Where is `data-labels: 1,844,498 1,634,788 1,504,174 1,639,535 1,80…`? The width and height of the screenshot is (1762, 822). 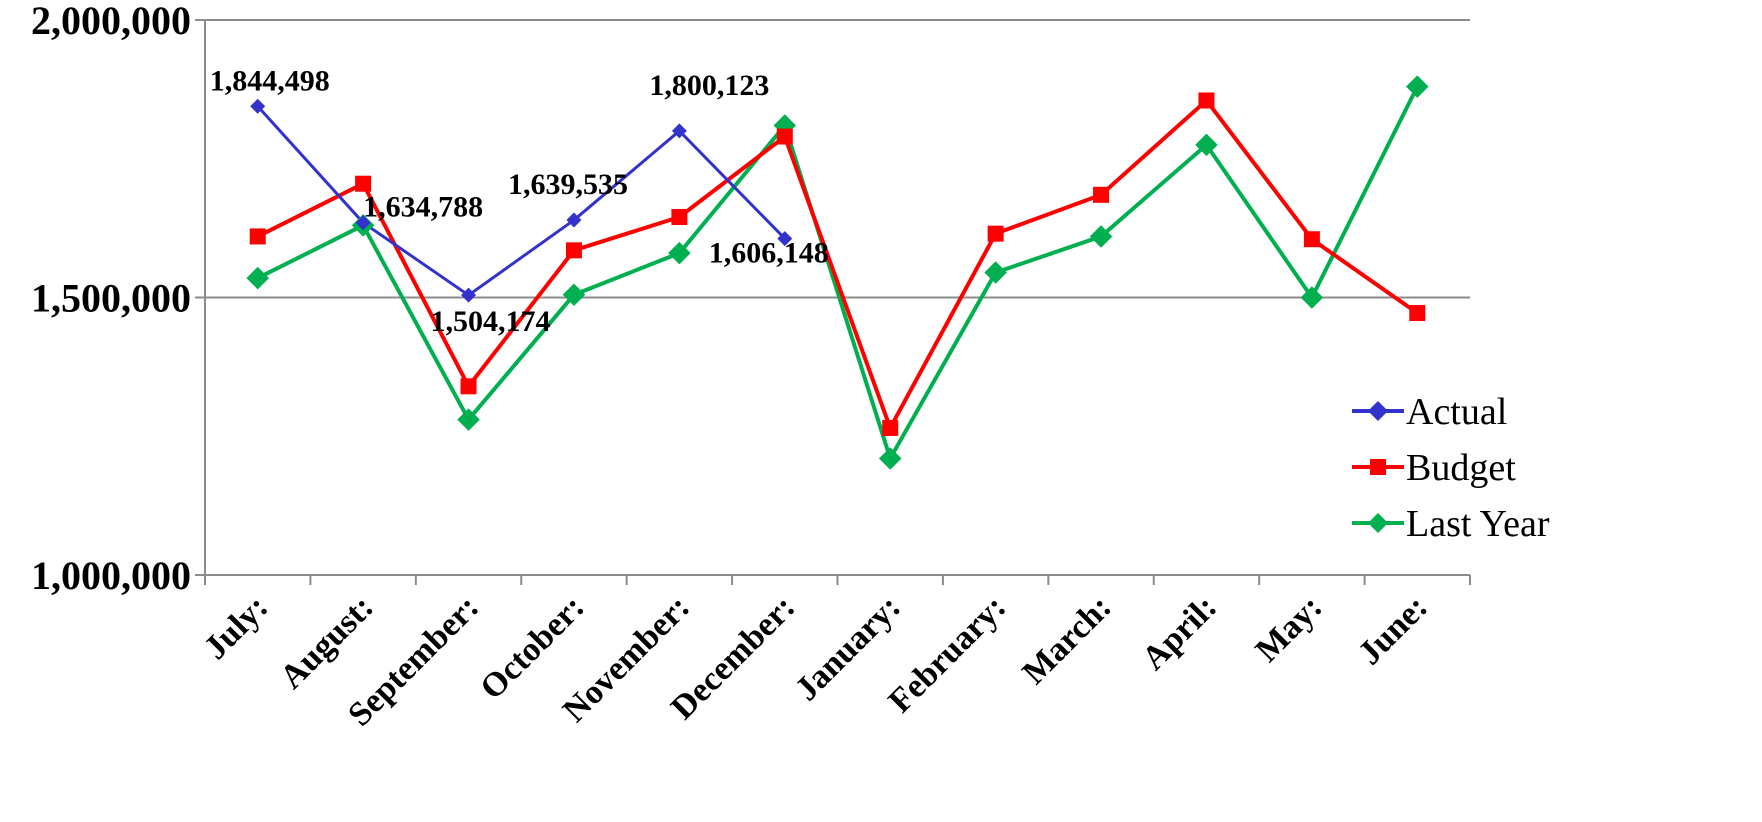 data-labels: 1,844,498 1,634,788 1,504,174 1,639,535 1,80… is located at coordinates (519, 201).